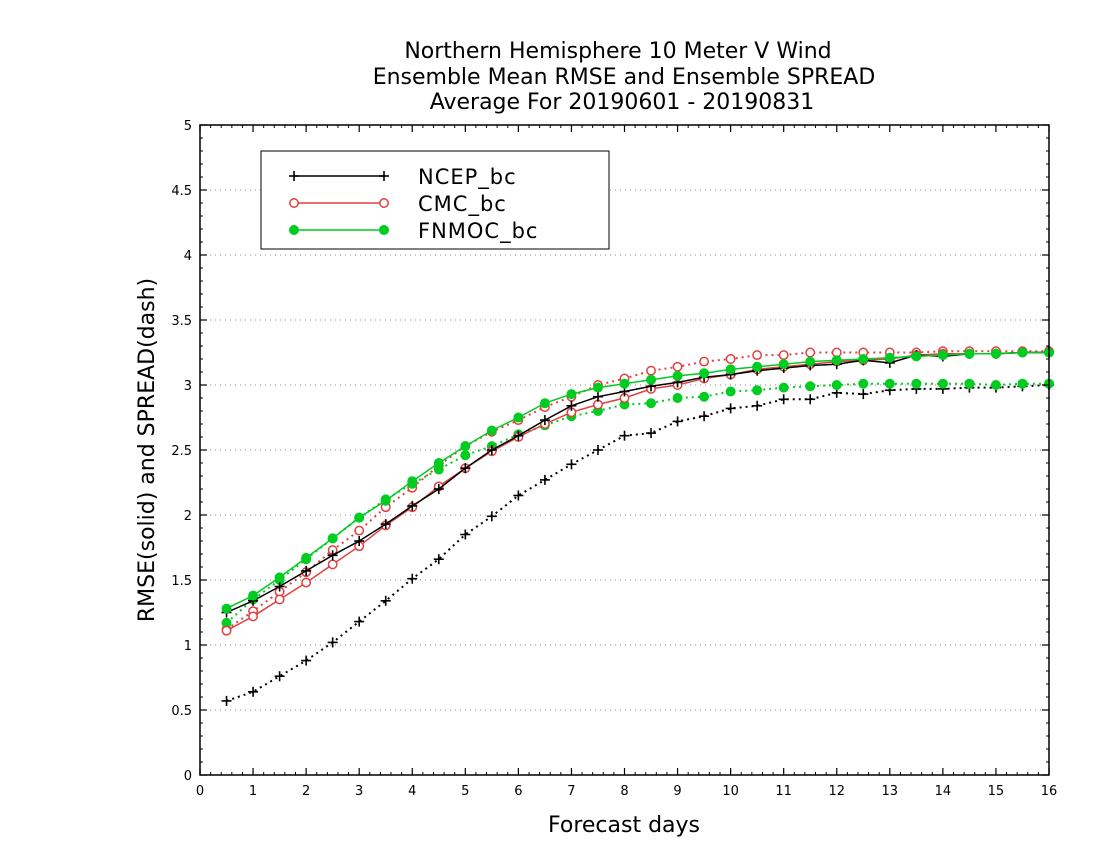 Image resolution: width=1100 pixels, height=850 pixels. What do you see at coordinates (181, 711) in the screenshot?
I see `y-tick-label: 0.5` at bounding box center [181, 711].